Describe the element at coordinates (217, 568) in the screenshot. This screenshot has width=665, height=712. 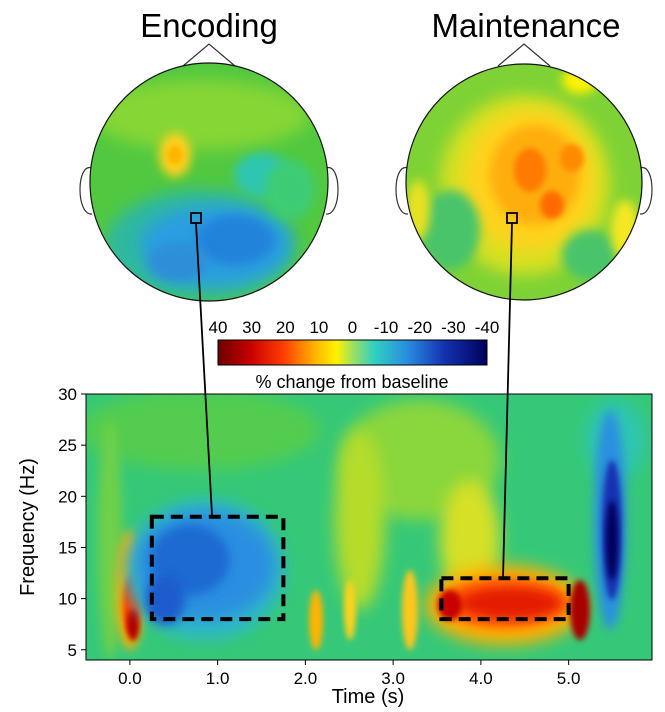
I see `window-box-encoding` at that location.